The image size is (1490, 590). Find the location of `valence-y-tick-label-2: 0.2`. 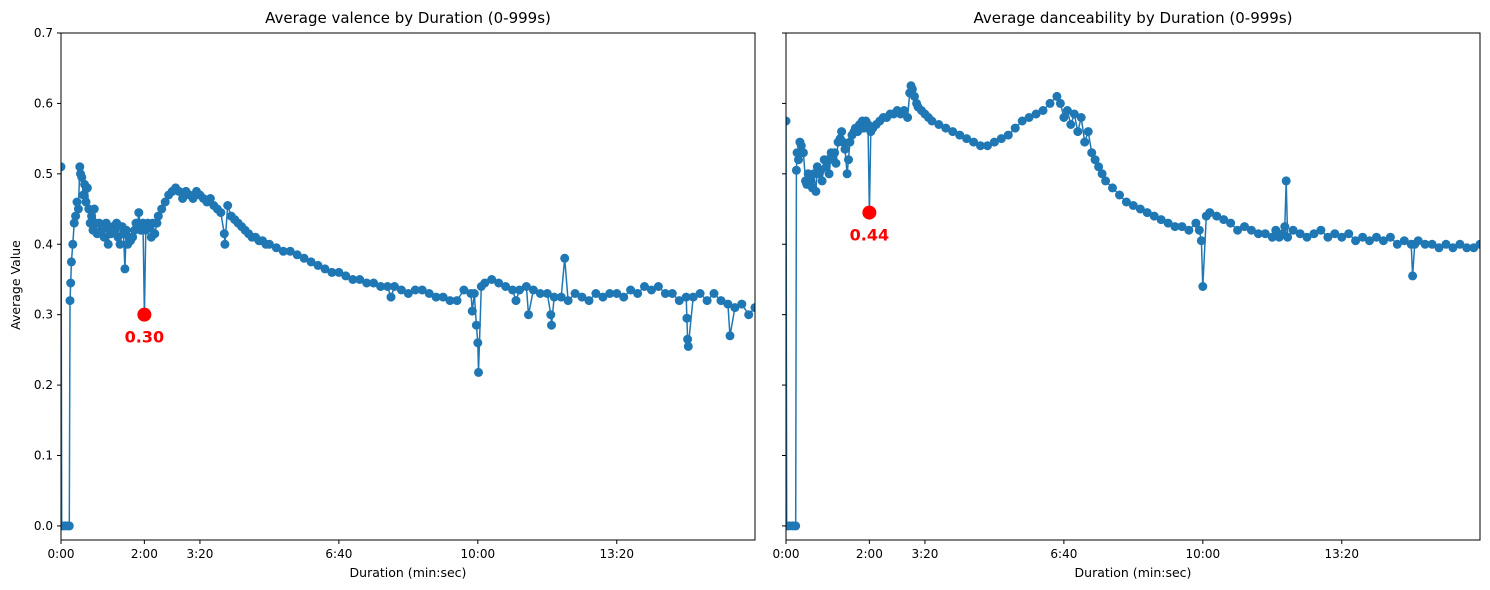

valence-y-tick-label-2: 0.2 is located at coordinates (43, 385).